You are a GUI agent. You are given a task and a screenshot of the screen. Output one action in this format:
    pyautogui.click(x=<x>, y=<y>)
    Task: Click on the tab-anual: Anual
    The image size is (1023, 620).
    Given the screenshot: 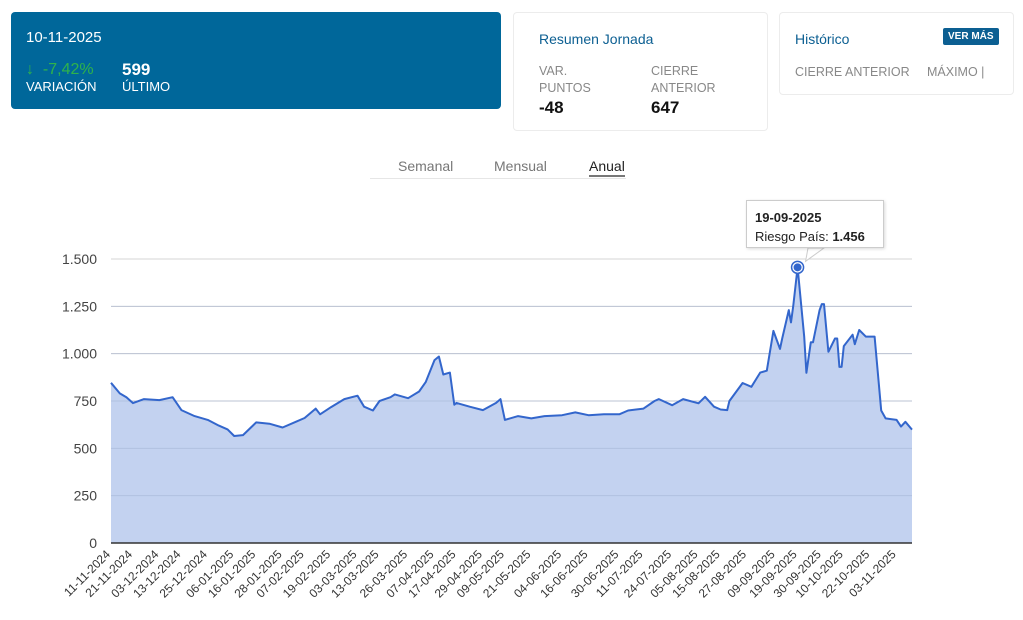 What is the action you would take?
    pyautogui.click(x=607, y=167)
    